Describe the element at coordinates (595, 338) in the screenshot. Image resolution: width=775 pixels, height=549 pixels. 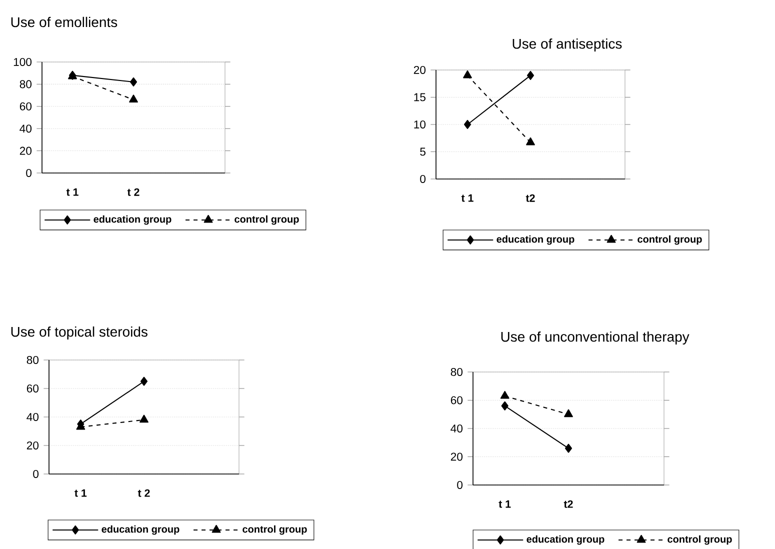
I see `chart-title: Use of unconventional therapy` at that location.